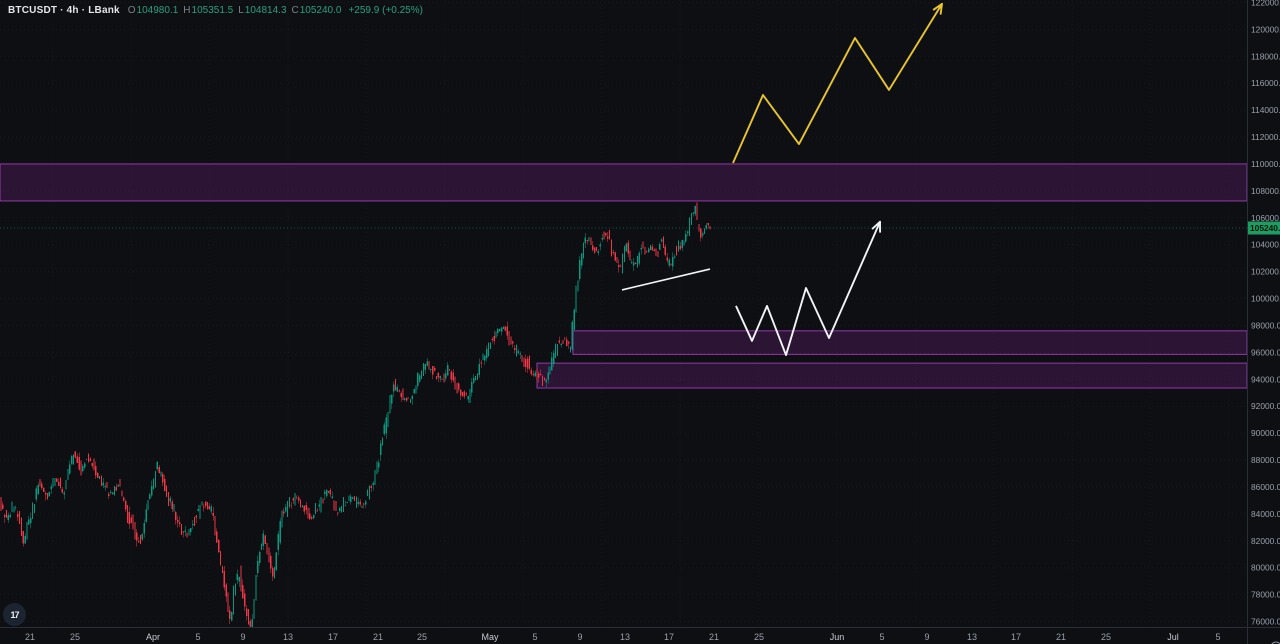  What do you see at coordinates (333, 637) in the screenshot?
I see `time-axis-label: 17` at bounding box center [333, 637].